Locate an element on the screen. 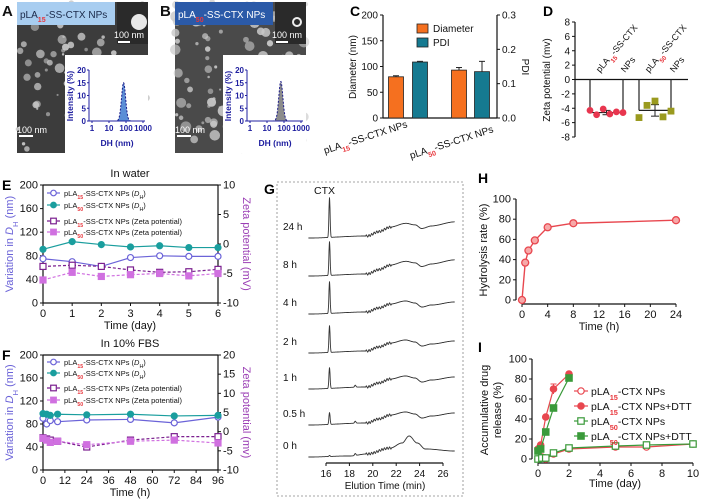 The image size is (708, 504). trace-time-label: 4 h is located at coordinates (290, 303).